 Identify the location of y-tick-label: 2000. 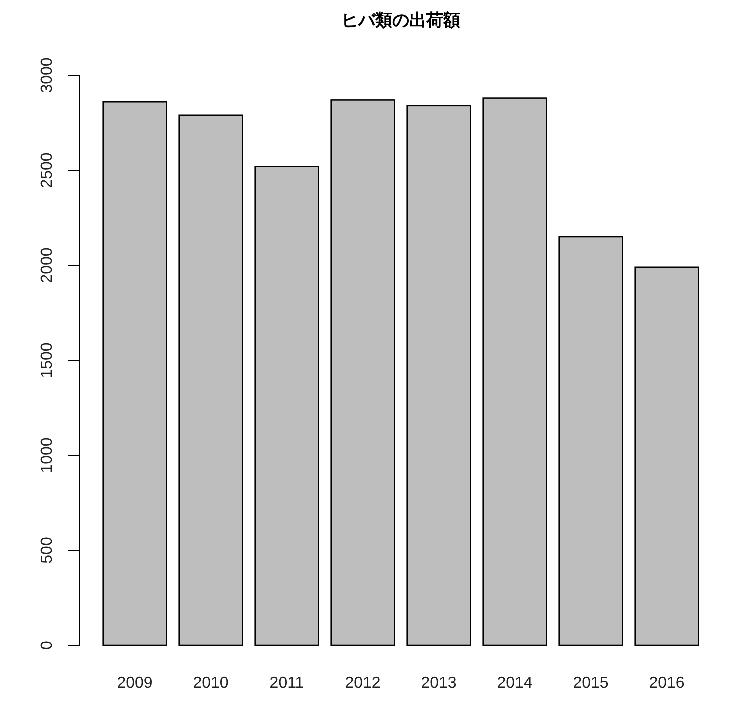
(47, 266).